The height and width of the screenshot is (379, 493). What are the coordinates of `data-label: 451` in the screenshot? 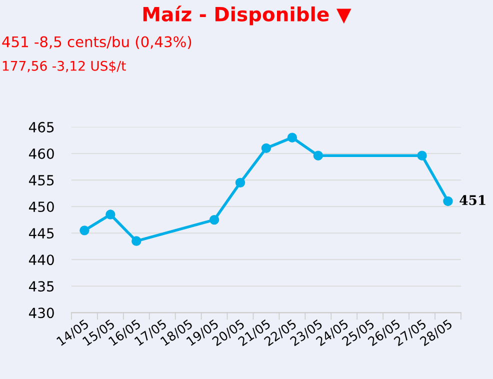 It's located at (473, 200).